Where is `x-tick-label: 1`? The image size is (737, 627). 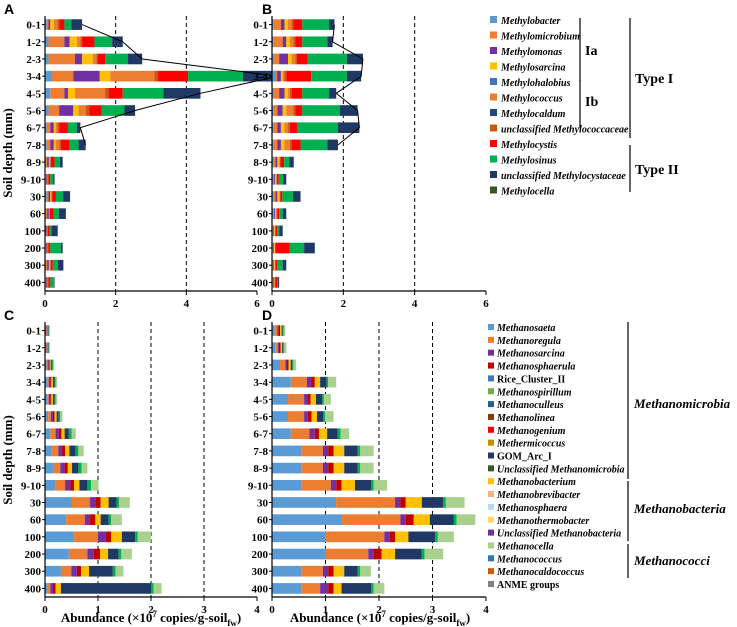 x-tick-label: 1 is located at coordinates (326, 610).